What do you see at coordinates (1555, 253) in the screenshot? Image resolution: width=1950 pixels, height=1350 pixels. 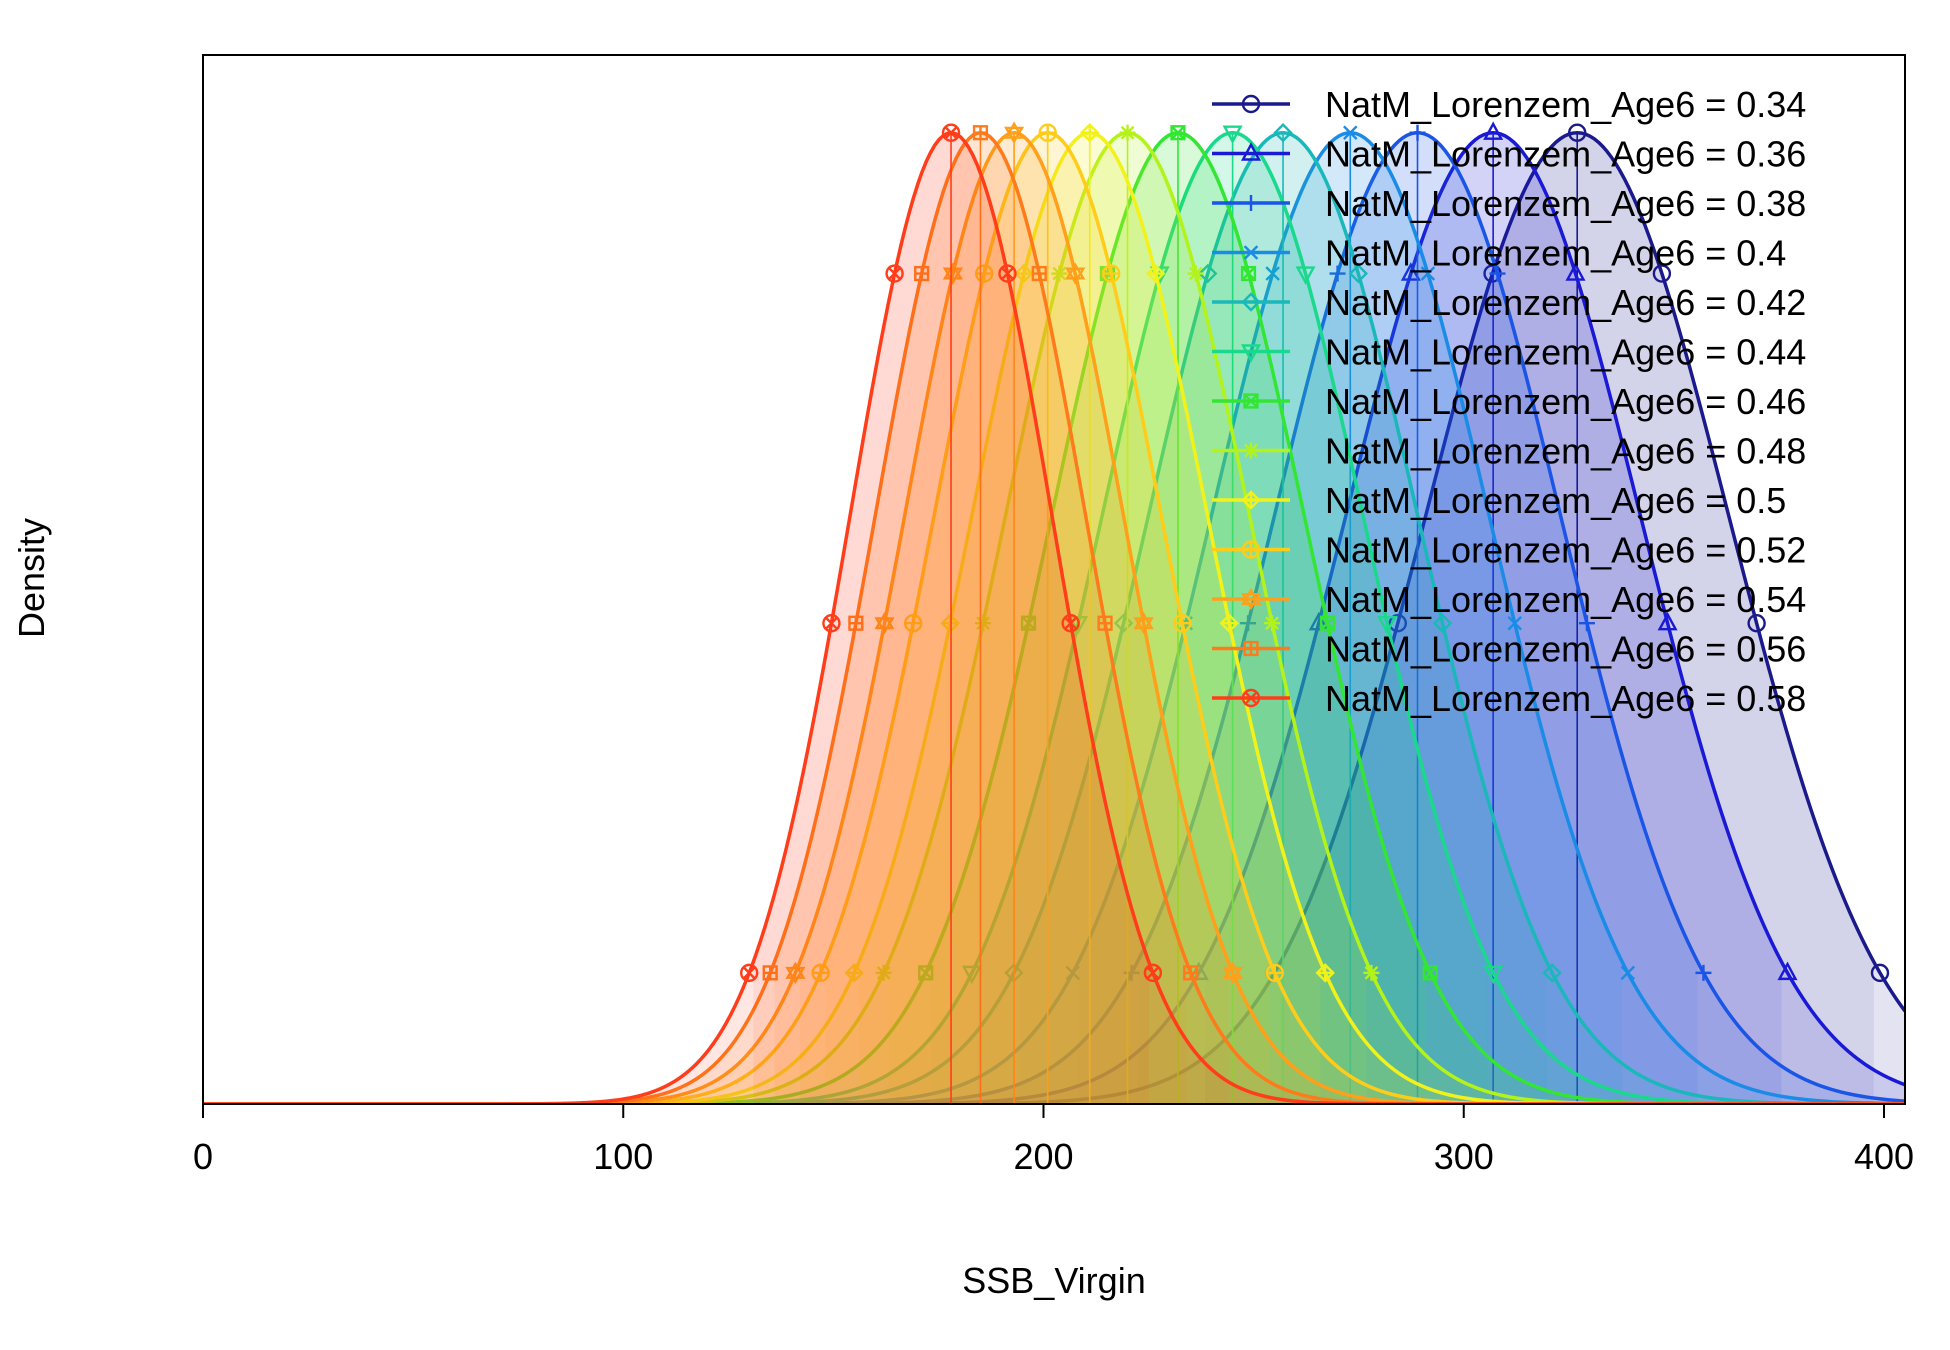 I see `legend-label: NatM_Lorenzem_Age6 = 0.4` at bounding box center [1555, 253].